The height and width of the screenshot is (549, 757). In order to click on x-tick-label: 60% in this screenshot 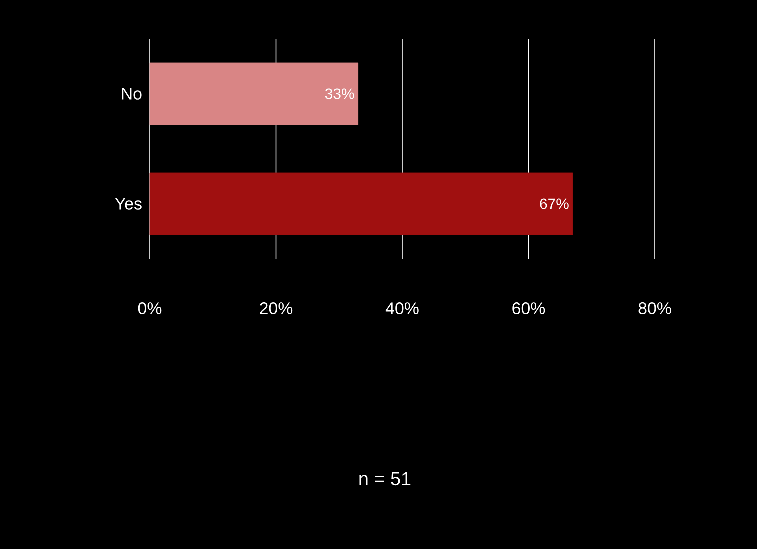, I will do `click(529, 308)`.